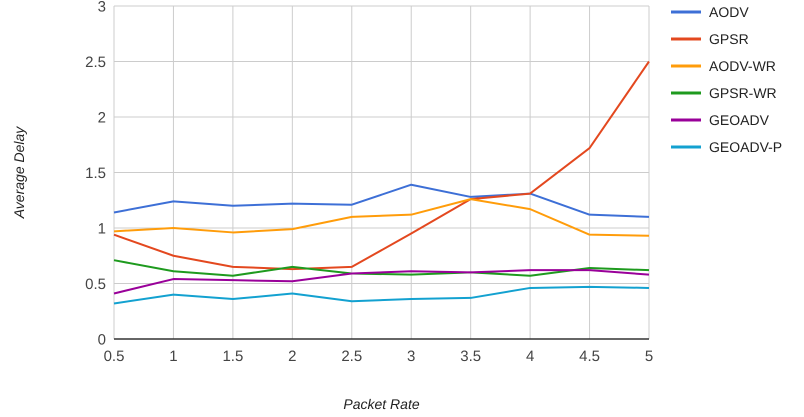  I want to click on x-axis-title: Packet Rate, so click(381, 404).